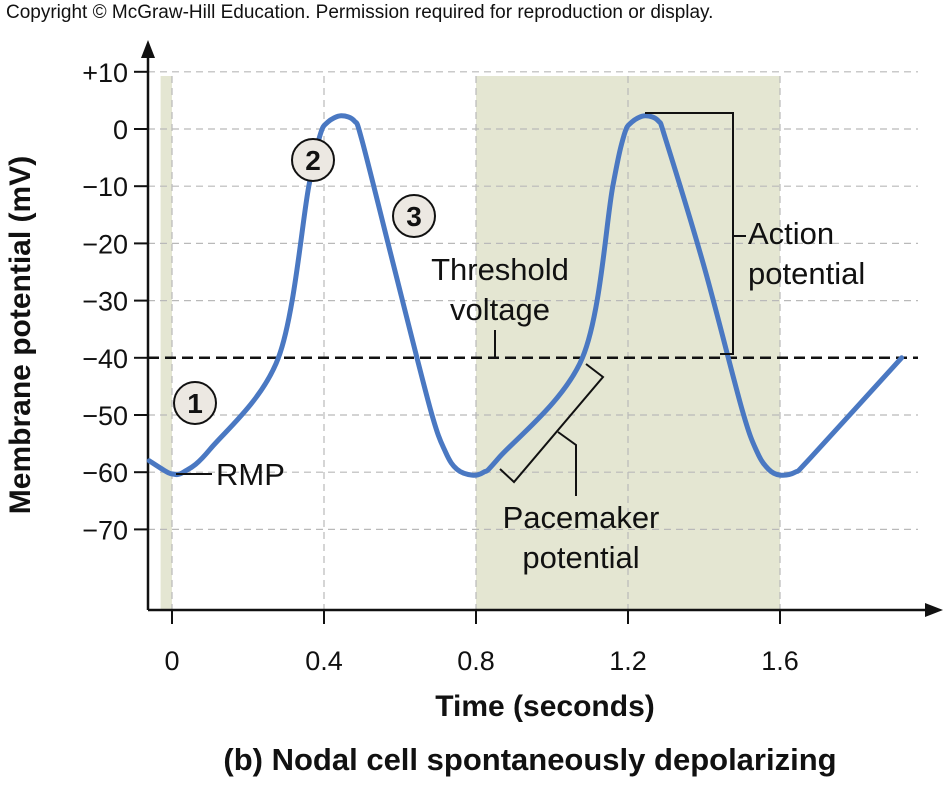 This screenshot has width=948, height=786. I want to click on phase-2-label: 2, so click(313, 160).